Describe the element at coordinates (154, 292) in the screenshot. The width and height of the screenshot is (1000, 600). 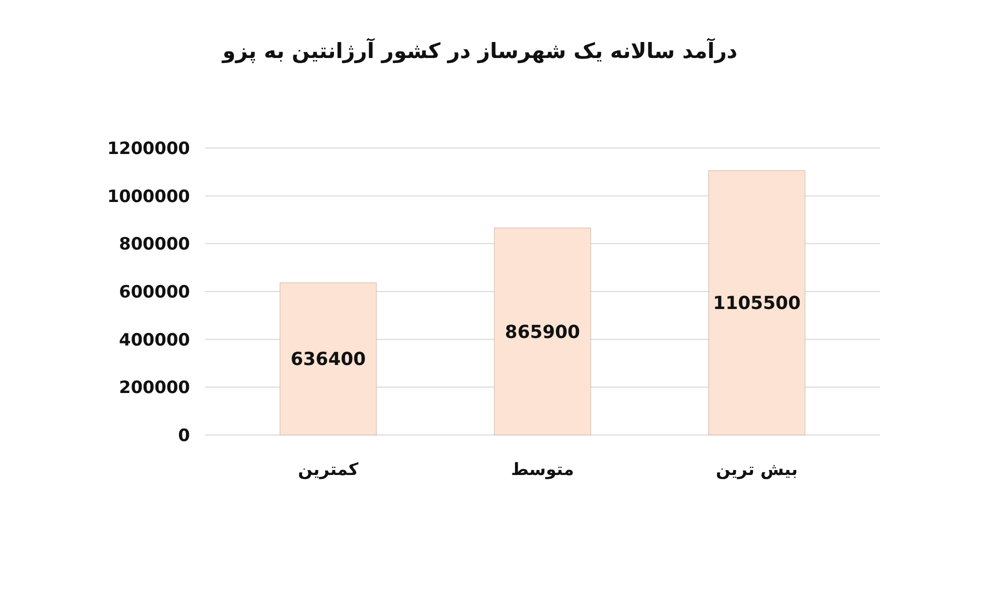
I see `y-tick-label: 600000` at that location.